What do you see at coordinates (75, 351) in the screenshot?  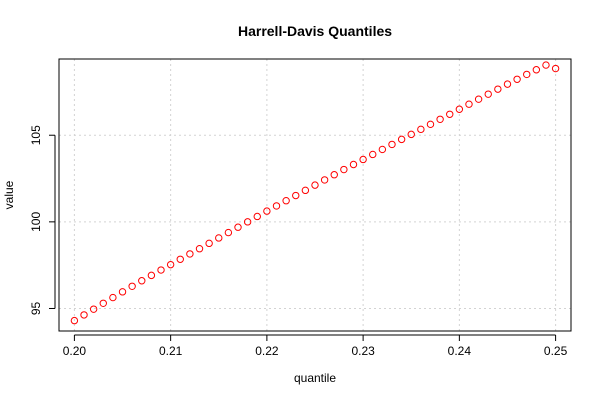 I see `x-tick-label: 0.20` at bounding box center [75, 351].